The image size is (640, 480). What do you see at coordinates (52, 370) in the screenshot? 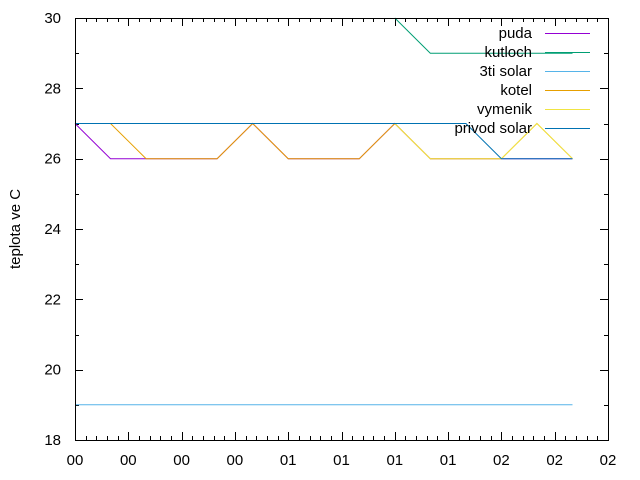
I see `y-tick-label: 20` at bounding box center [52, 370].